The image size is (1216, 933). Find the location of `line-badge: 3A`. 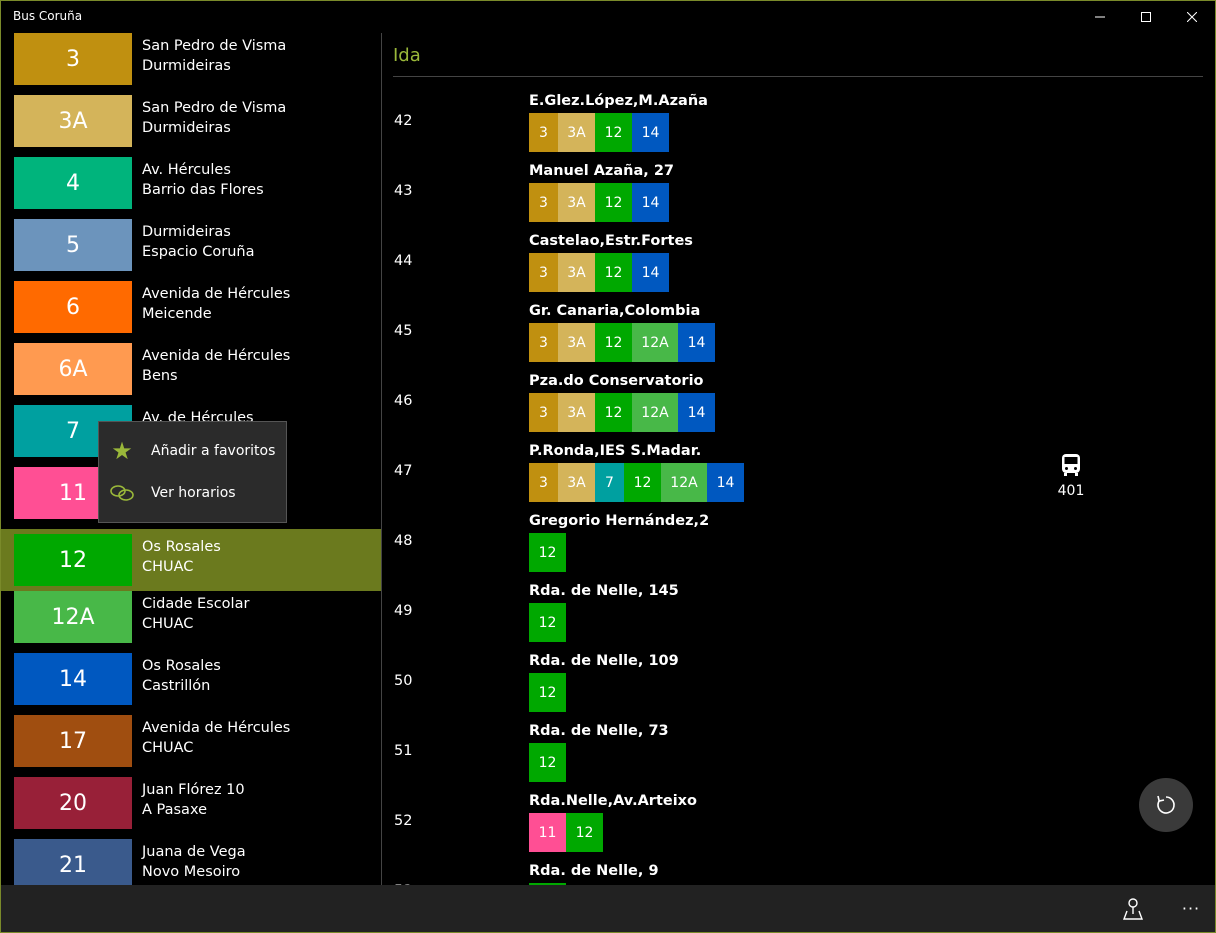

line-badge: 3A is located at coordinates (73, 121).